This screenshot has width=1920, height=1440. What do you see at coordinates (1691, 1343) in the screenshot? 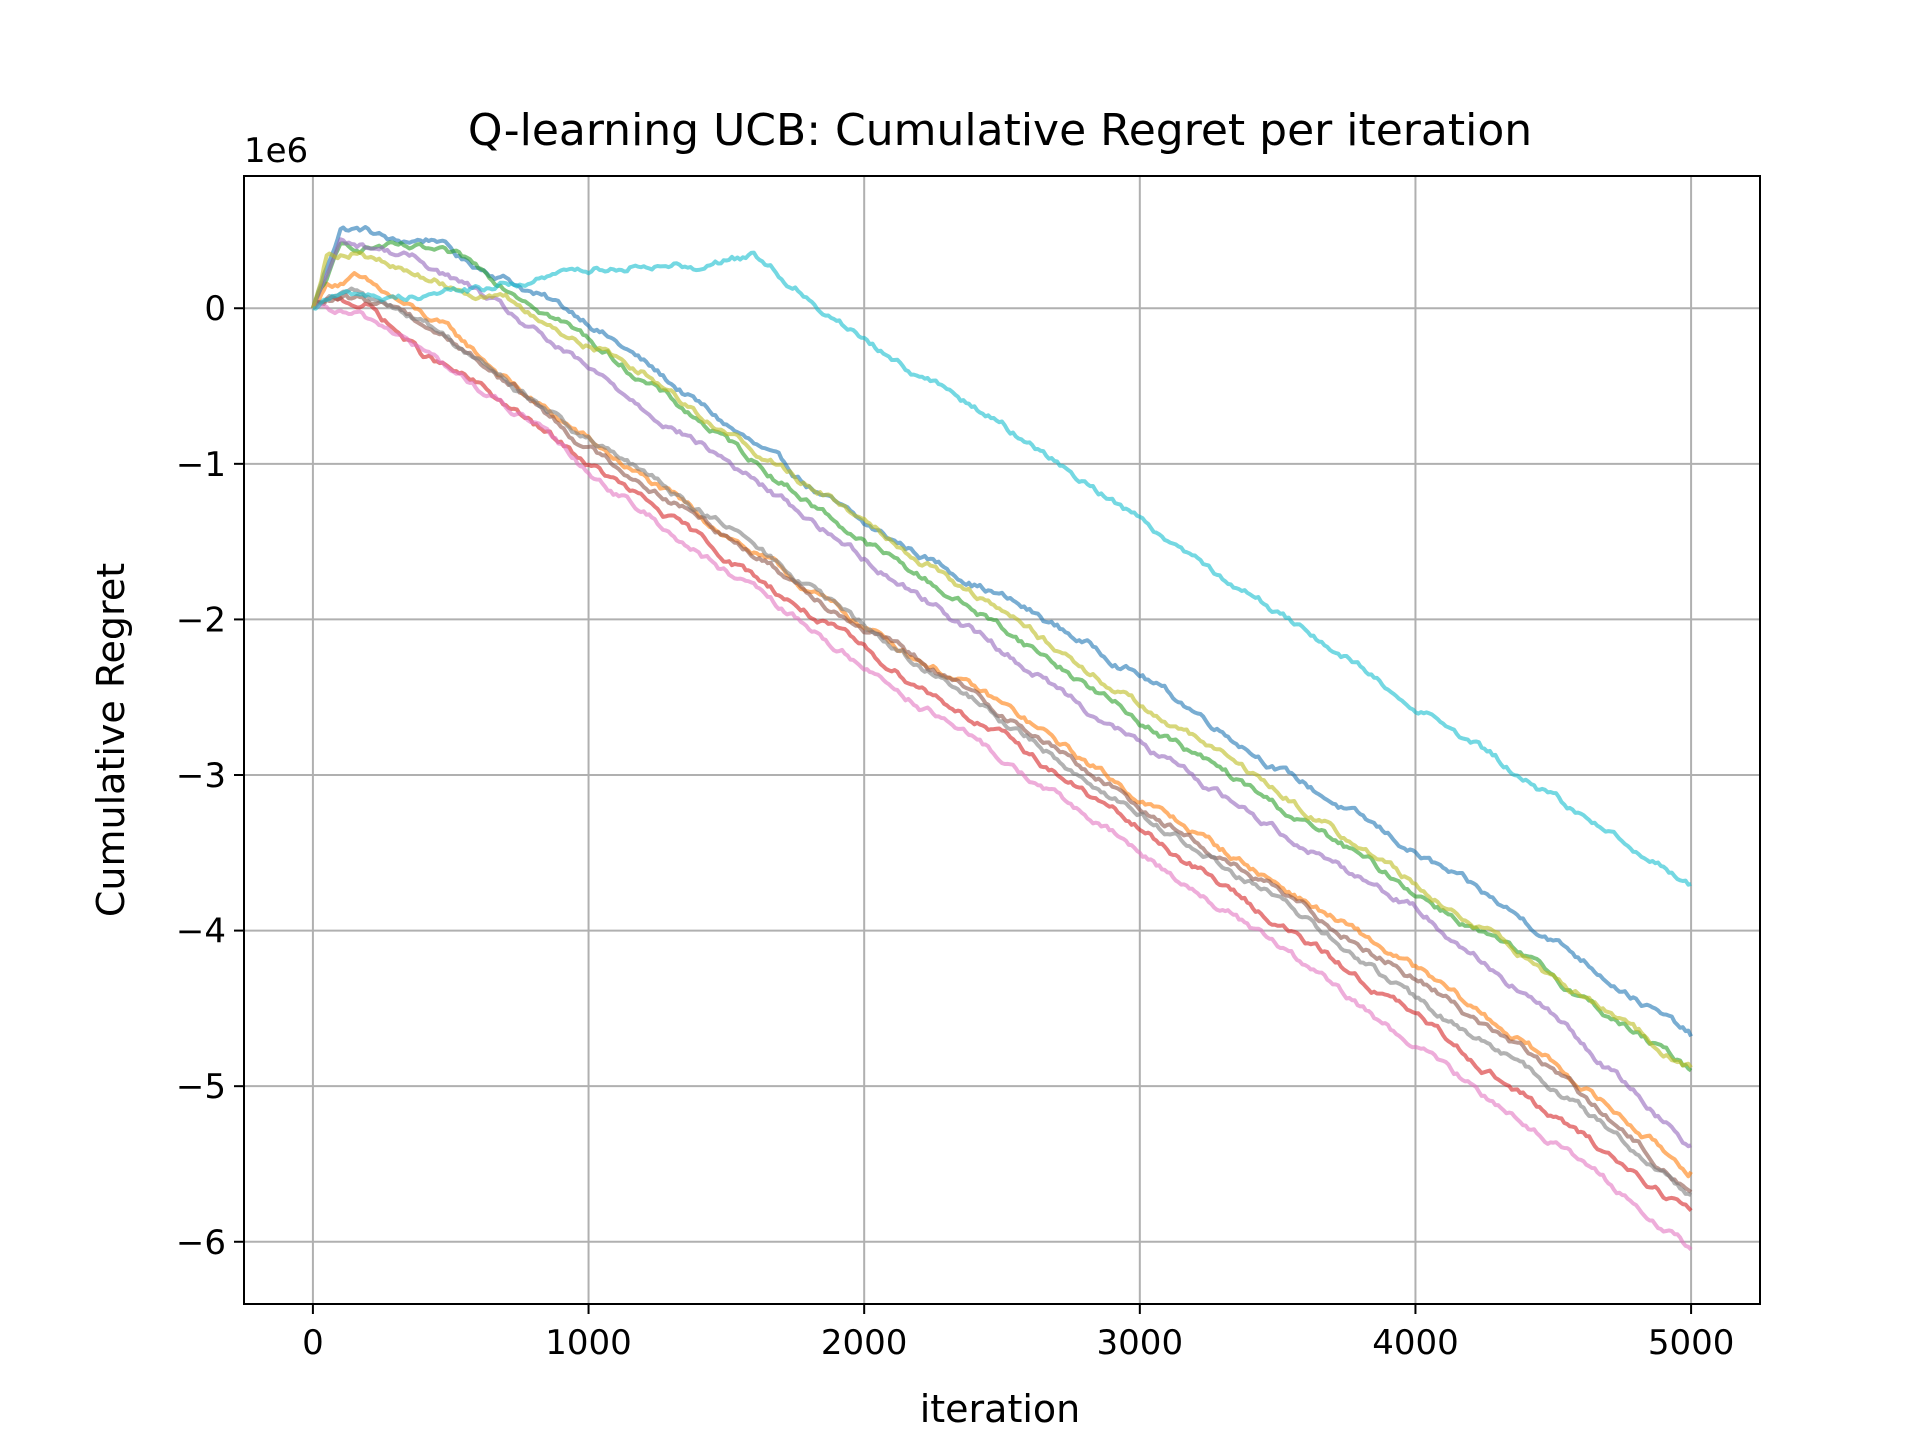
I see `x-tick-label: 5000` at bounding box center [1691, 1343].